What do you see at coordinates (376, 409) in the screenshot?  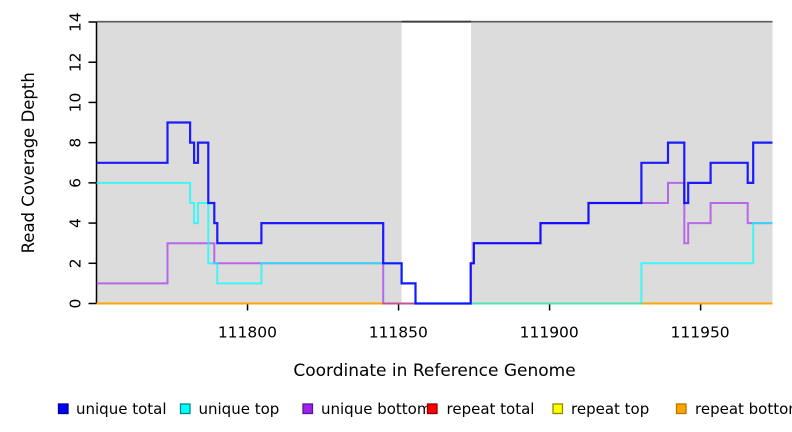 I see `legend-label: unique bottom` at bounding box center [376, 409].